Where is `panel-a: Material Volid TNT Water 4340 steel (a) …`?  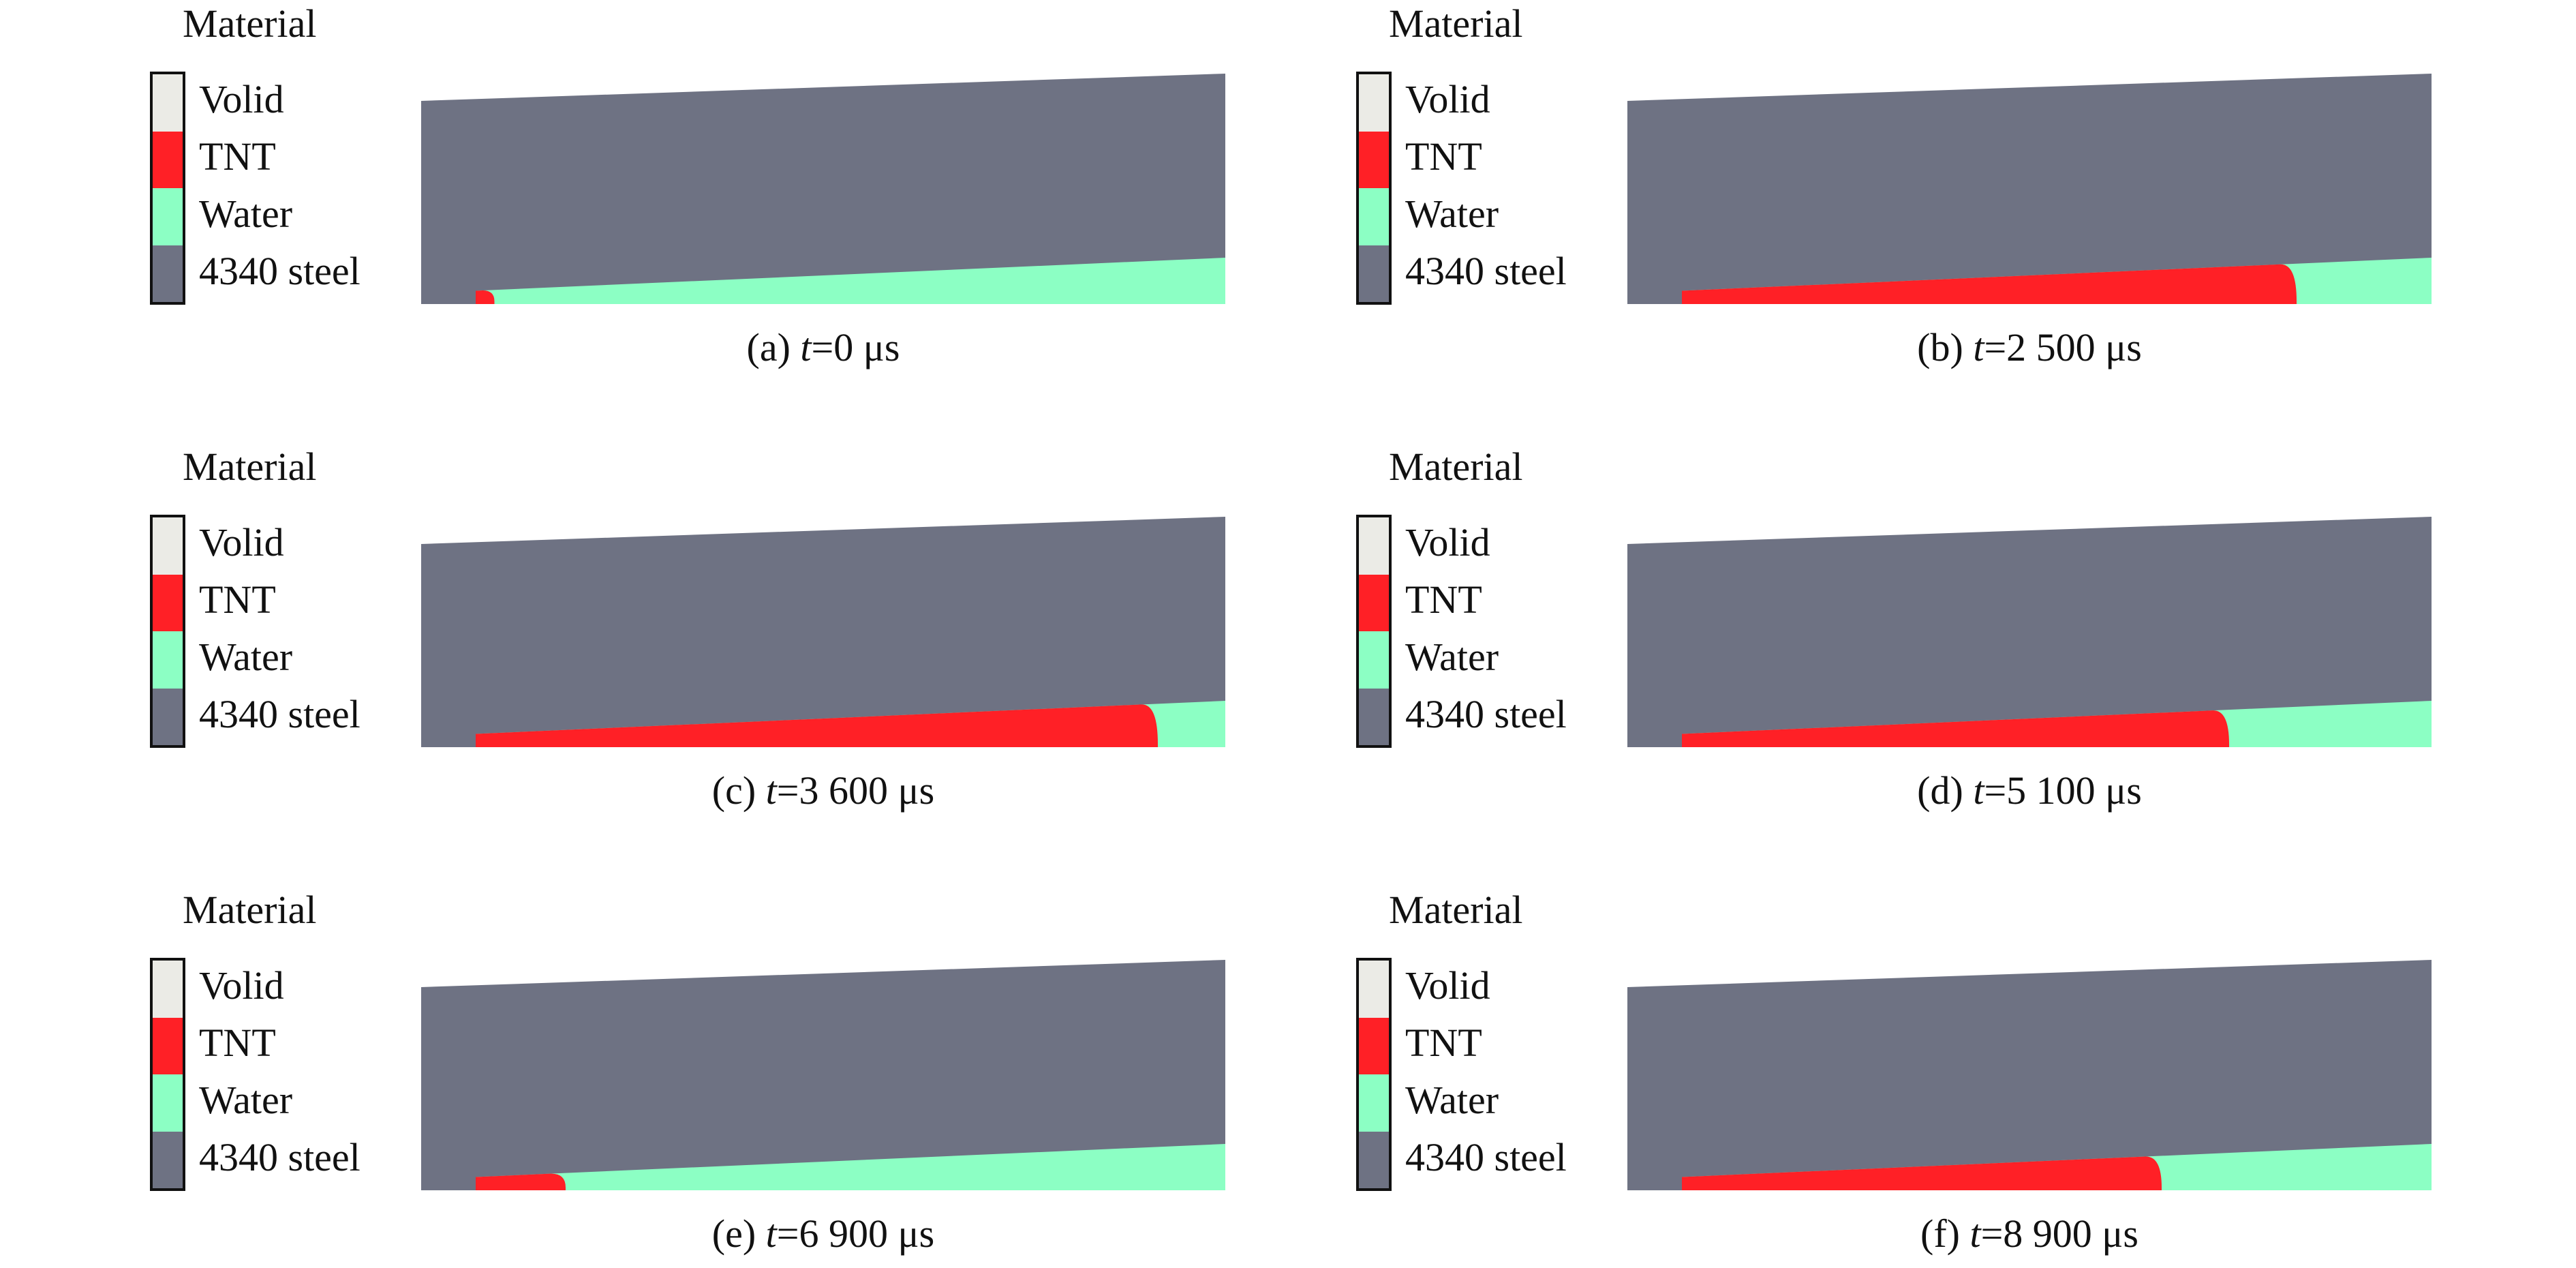
panel-a: Material Volid TNT Water 4340 steel (a) … is located at coordinates (612, 191).